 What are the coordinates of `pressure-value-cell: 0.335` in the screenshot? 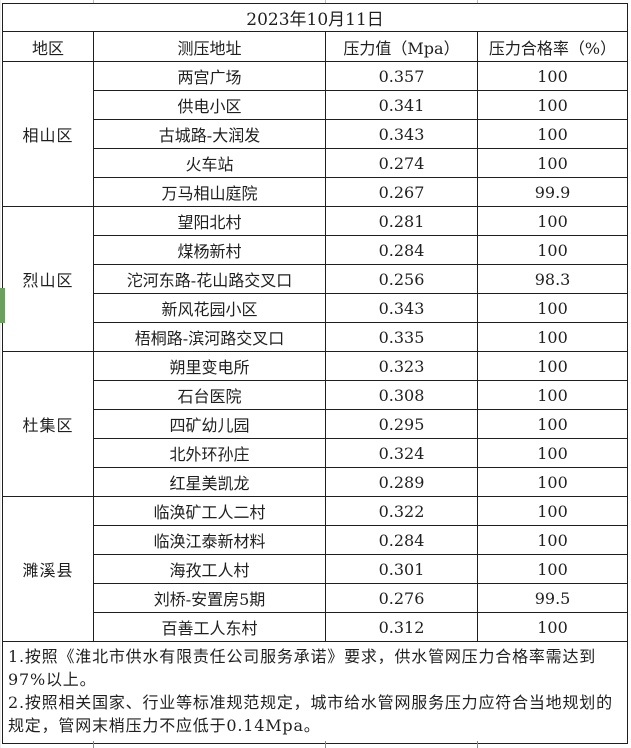 It's located at (401, 337).